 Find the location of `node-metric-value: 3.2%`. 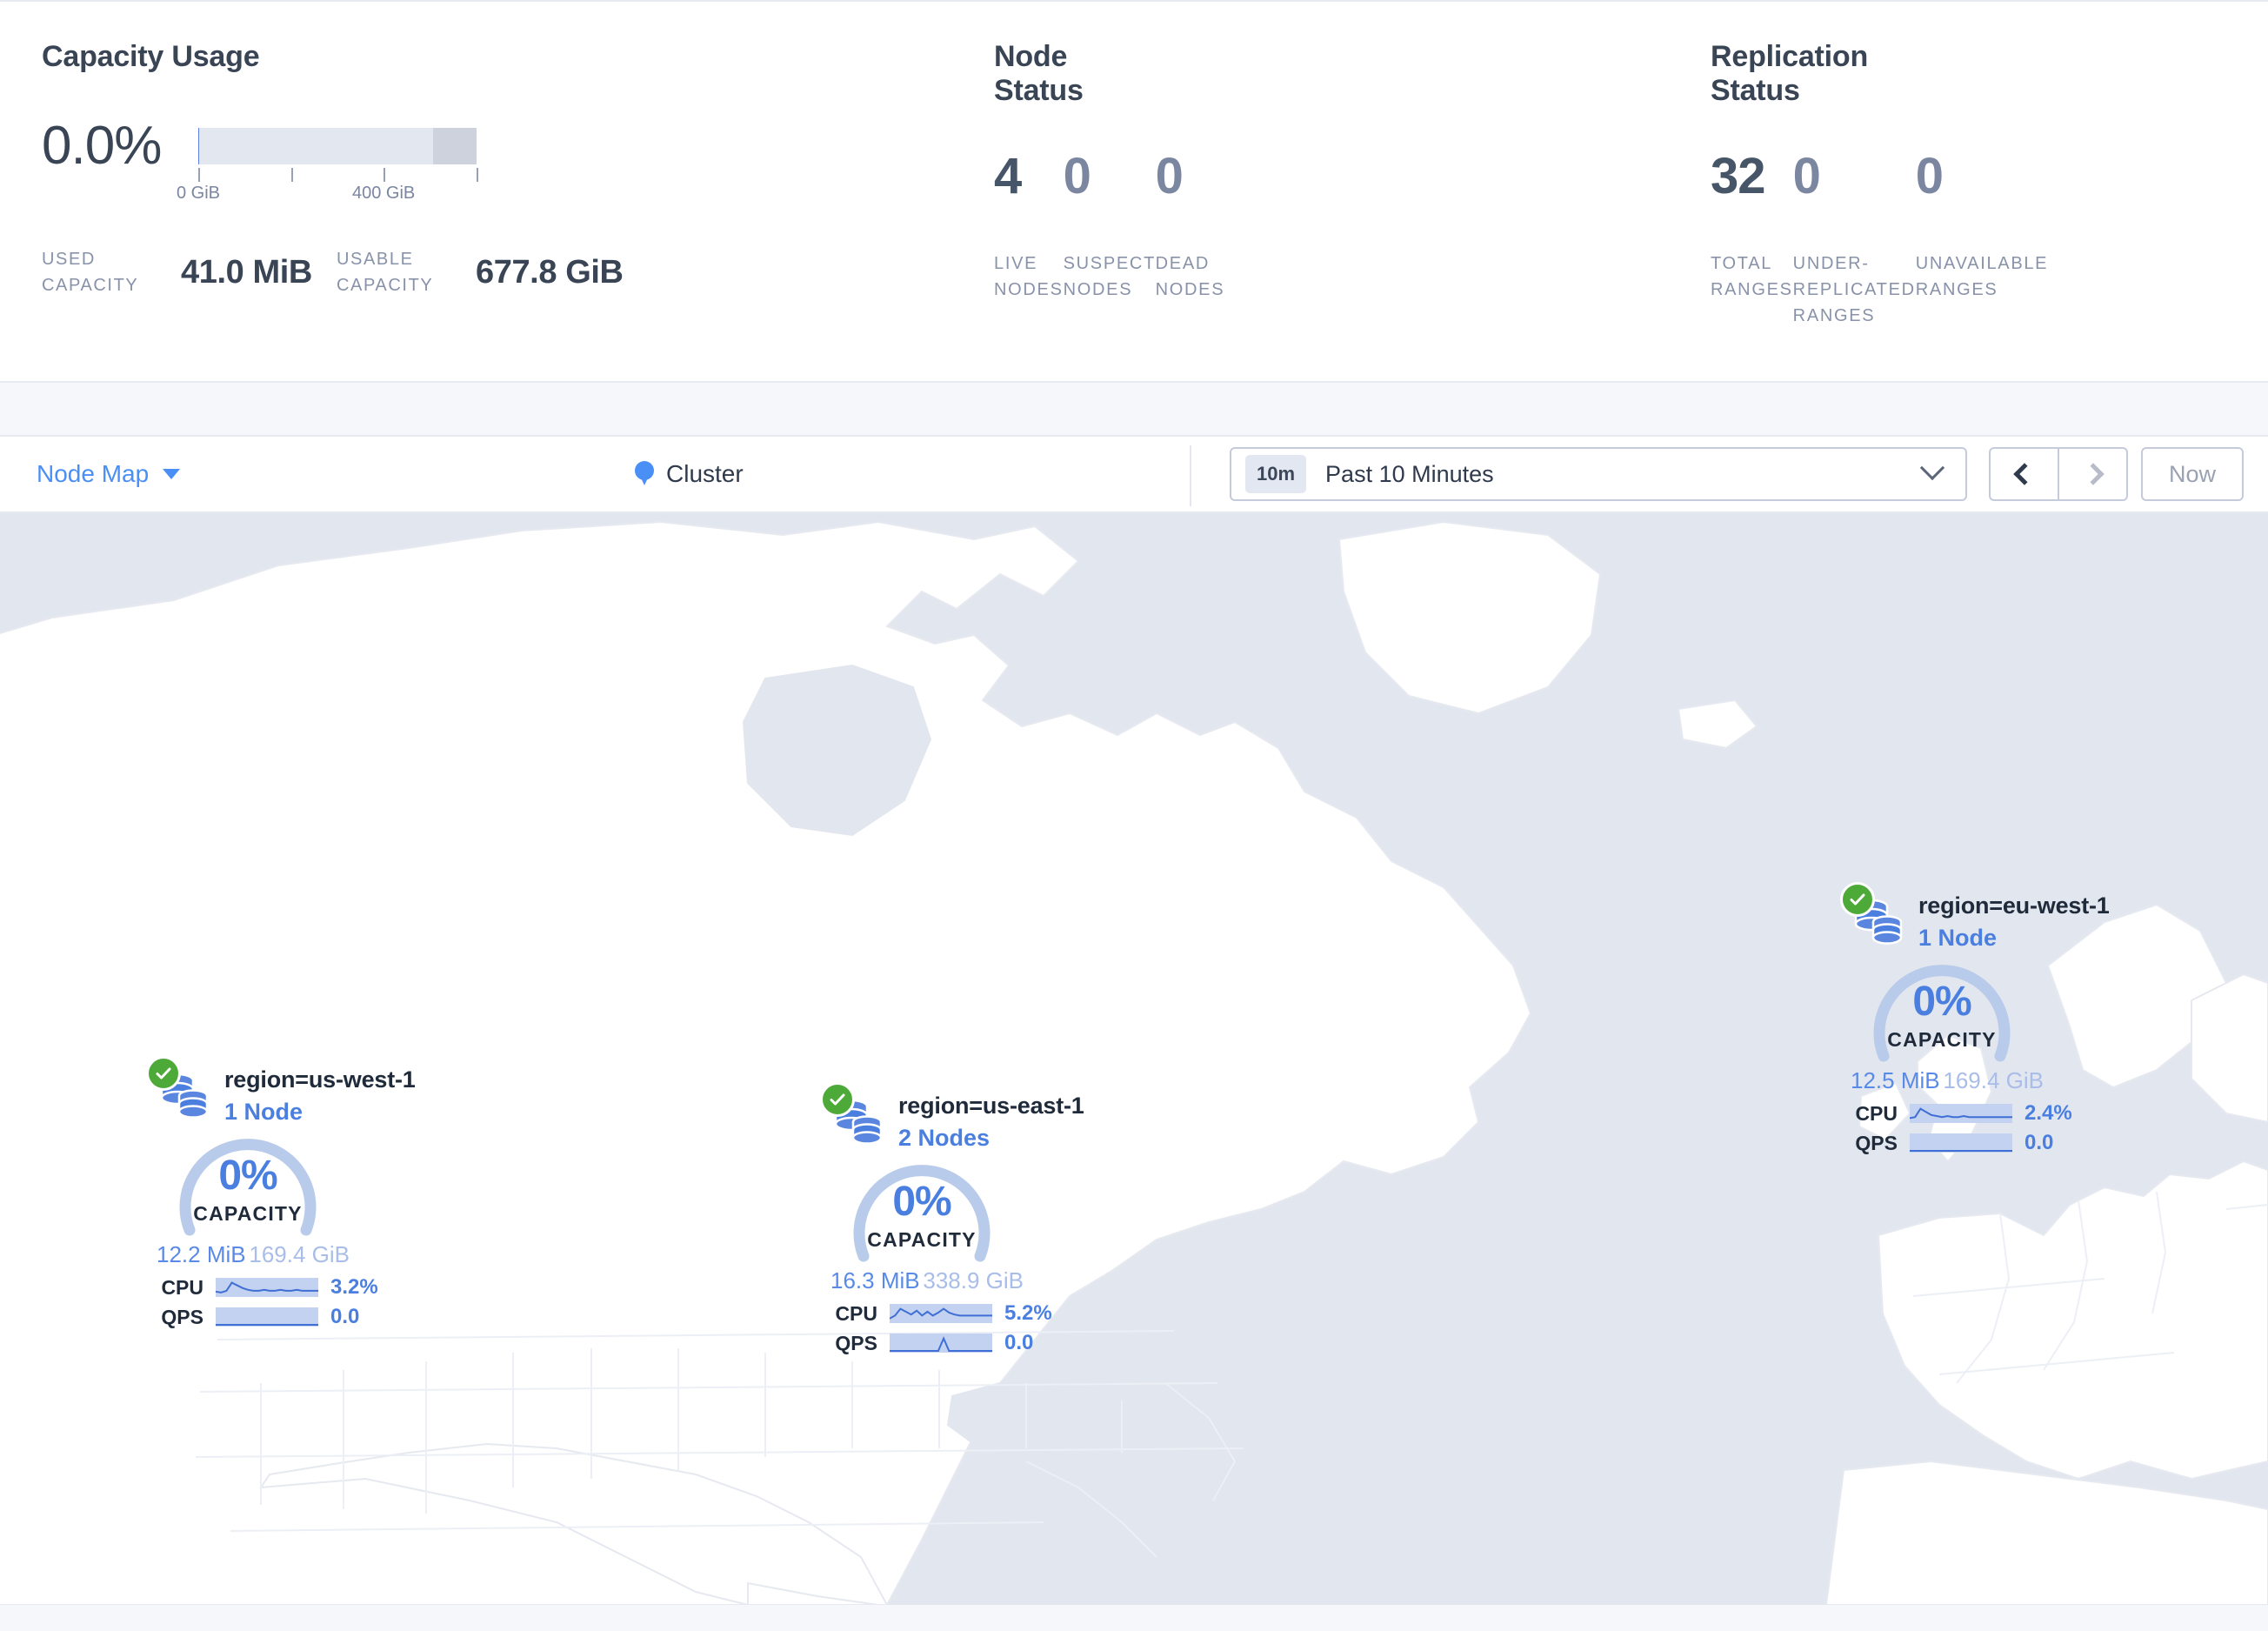

node-metric-value: 3.2% is located at coordinates (354, 1287).